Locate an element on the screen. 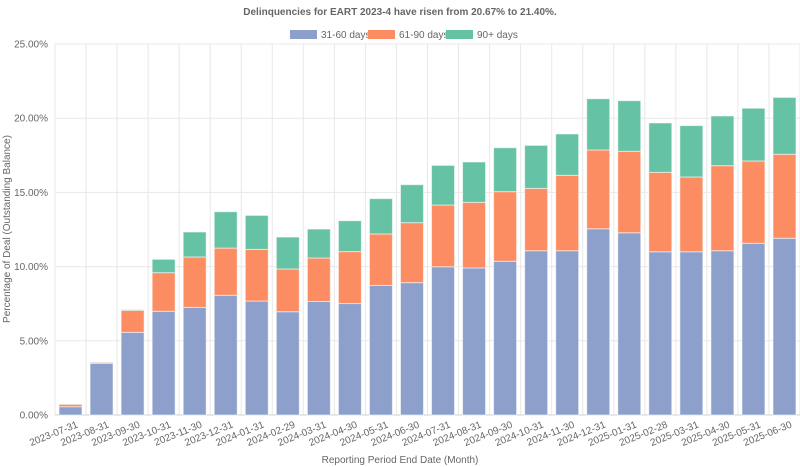 The width and height of the screenshot is (800, 467). legend-item: 90+ days is located at coordinates (482, 35).